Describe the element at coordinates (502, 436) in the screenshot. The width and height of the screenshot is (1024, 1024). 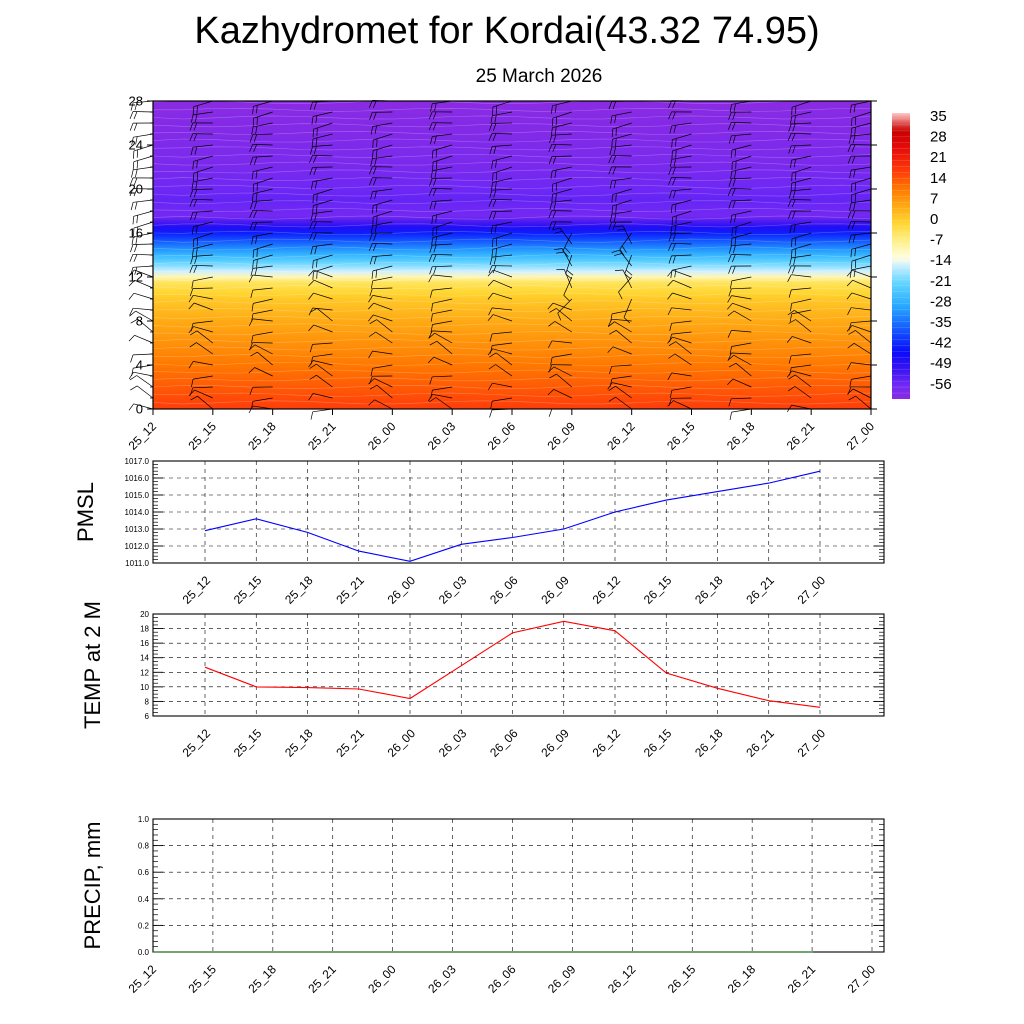
I see `profile-x-tick-label: 26_06` at that location.